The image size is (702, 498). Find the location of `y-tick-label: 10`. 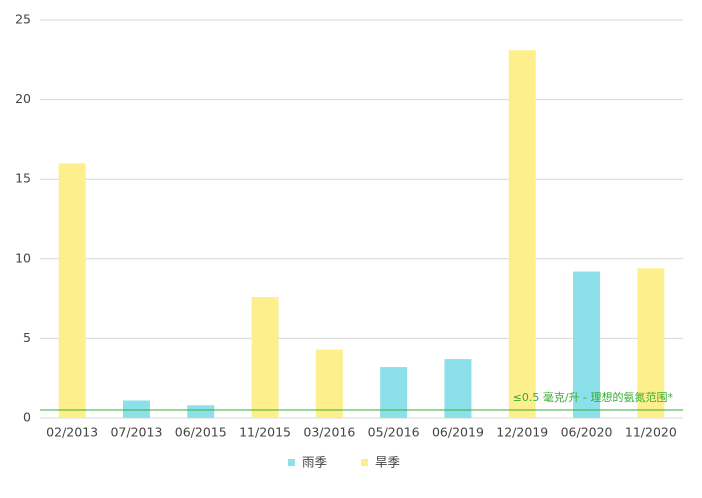

y-tick-label: 10 is located at coordinates (23, 257).